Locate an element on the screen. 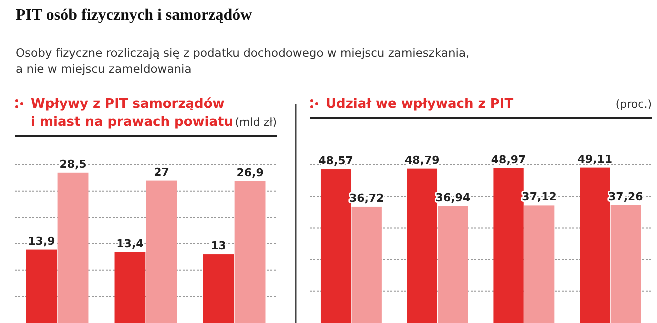  text: PIT osób fizycznych i samorządów is located at coordinates (134, 15).